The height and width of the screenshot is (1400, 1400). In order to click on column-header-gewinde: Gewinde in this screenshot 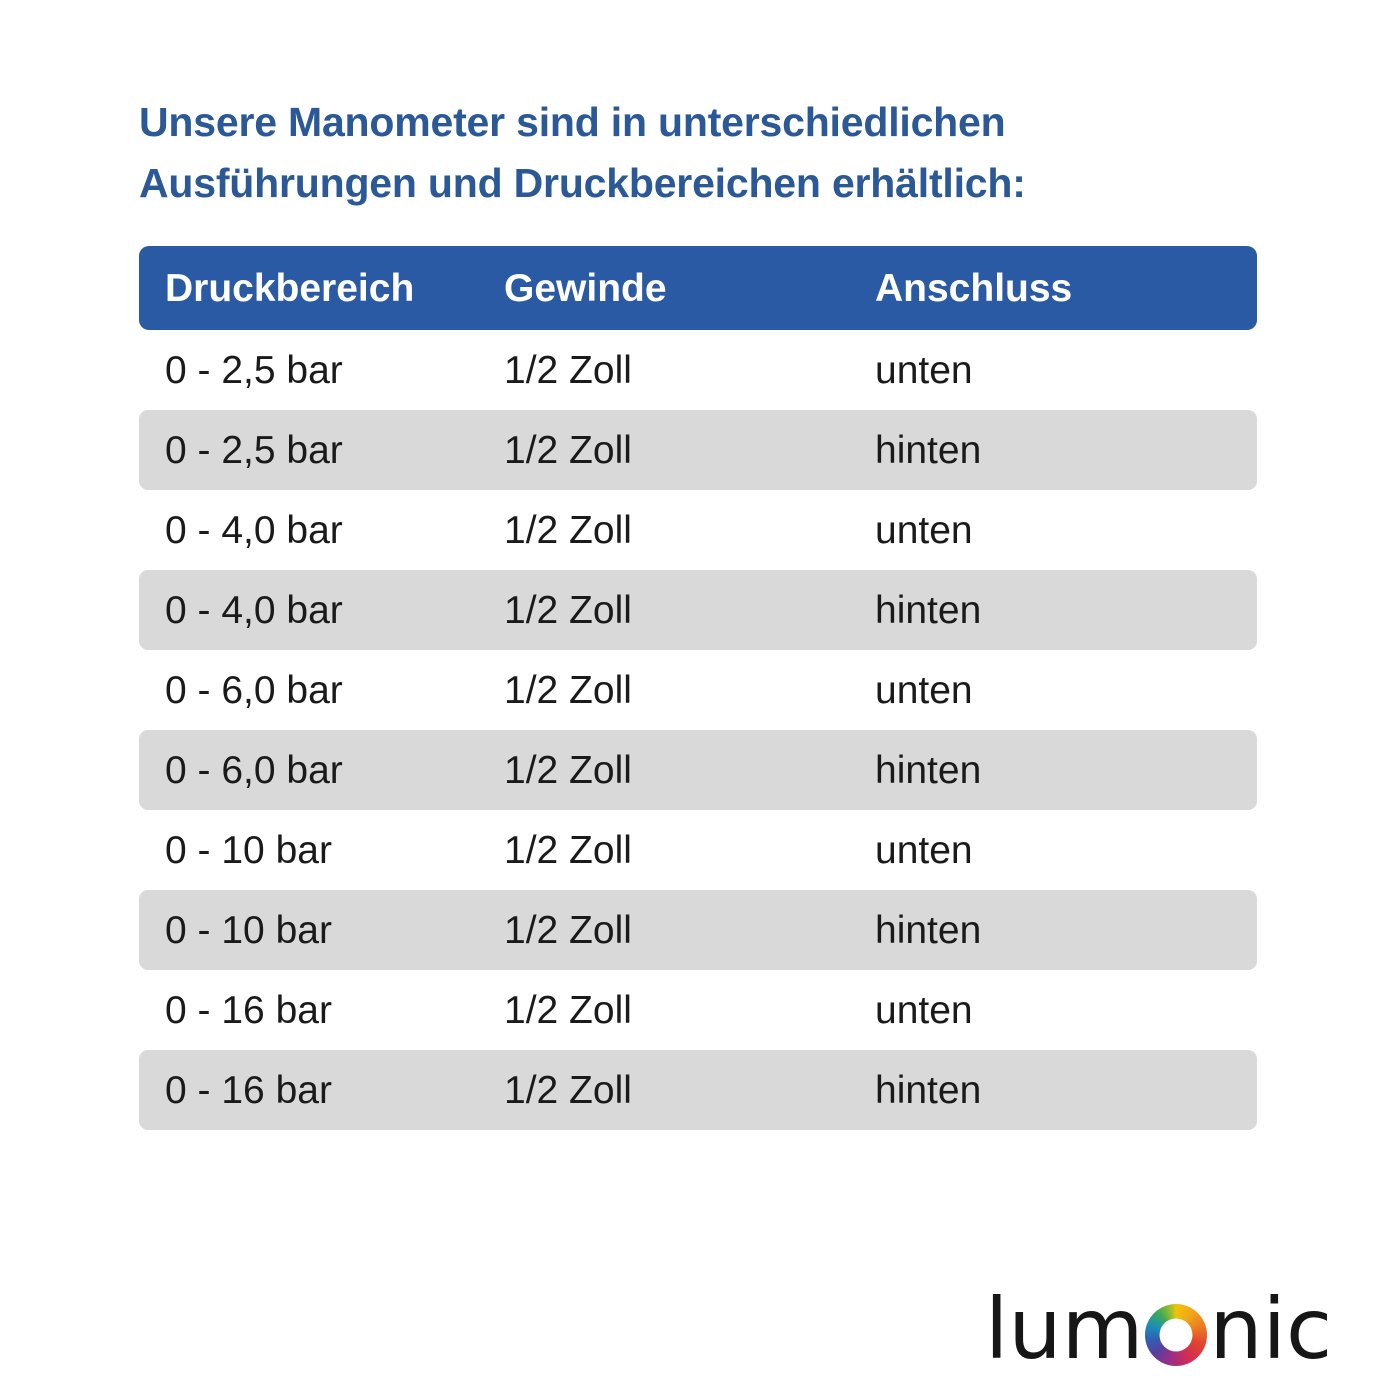, I will do `click(585, 288)`.